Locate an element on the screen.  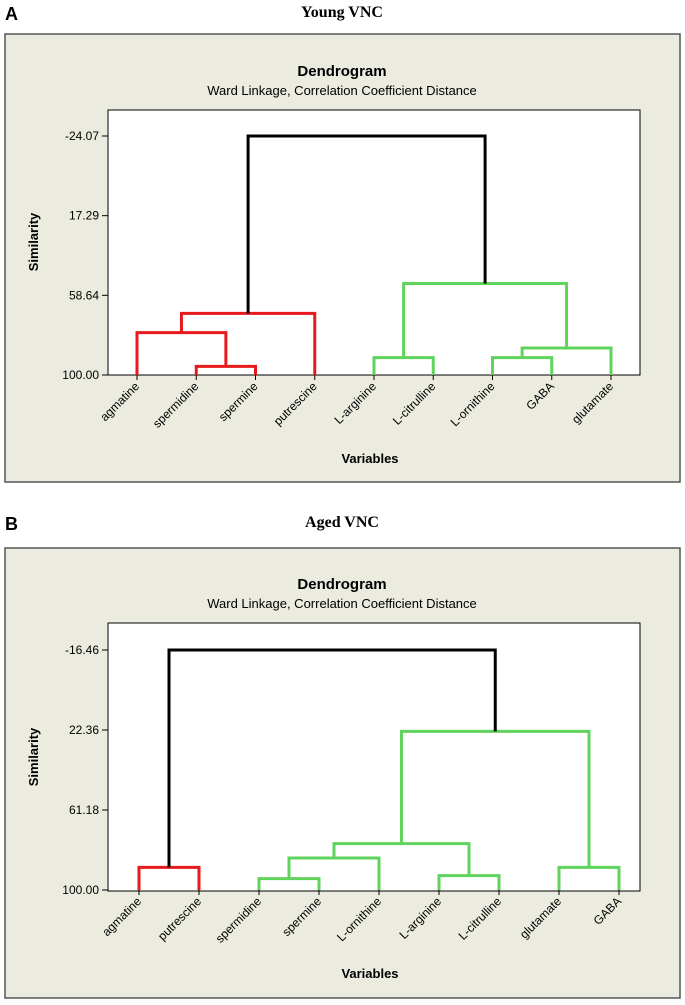
panel-0-ytick-label: 100.00 is located at coordinates (80, 375).